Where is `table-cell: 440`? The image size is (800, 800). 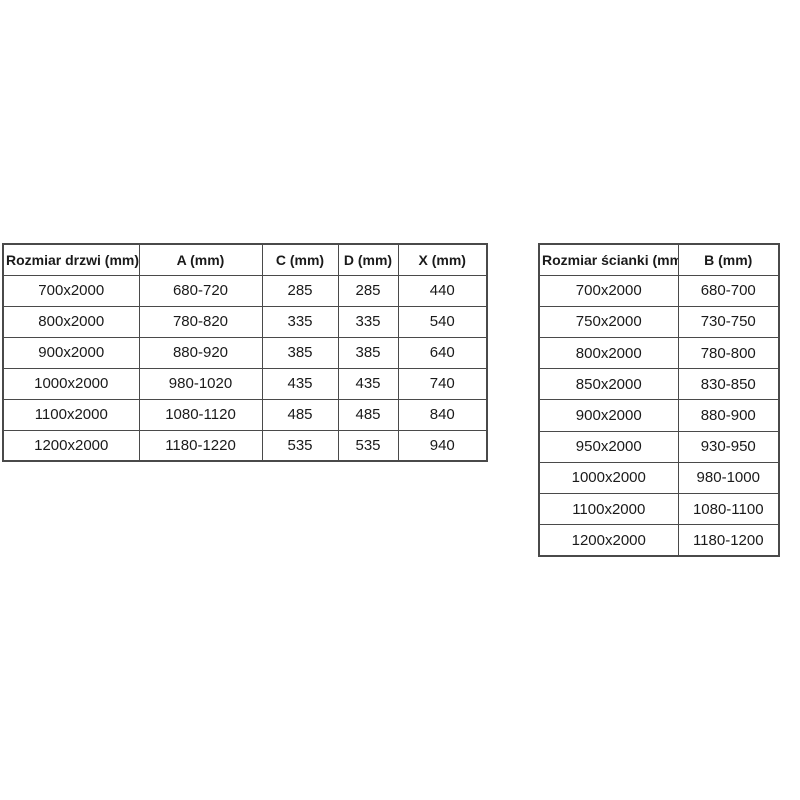
table-cell: 440 is located at coordinates (442, 290).